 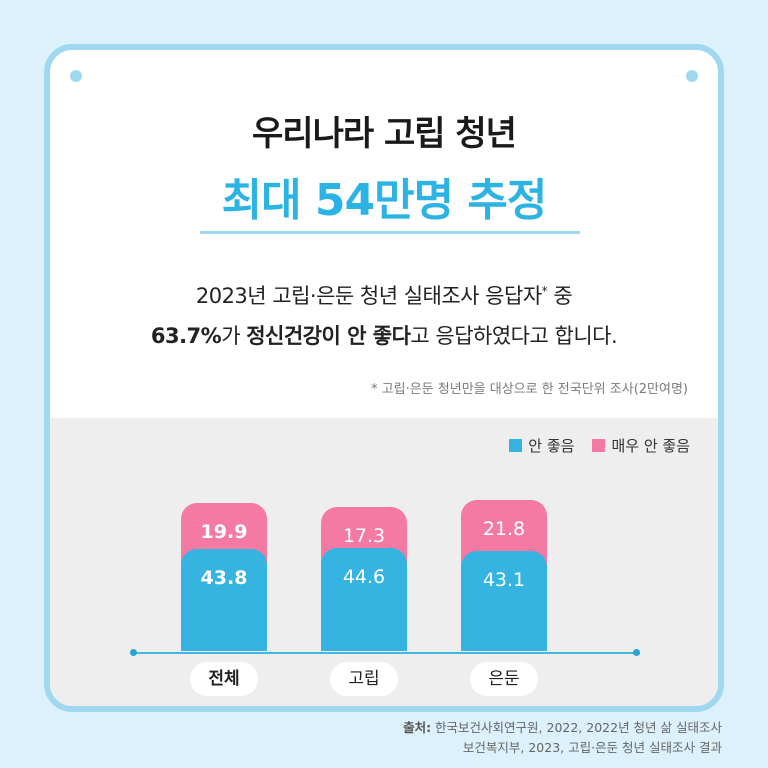 I want to click on highlight-phrase: 정신건강이 안 좋다, so click(x=328, y=336).